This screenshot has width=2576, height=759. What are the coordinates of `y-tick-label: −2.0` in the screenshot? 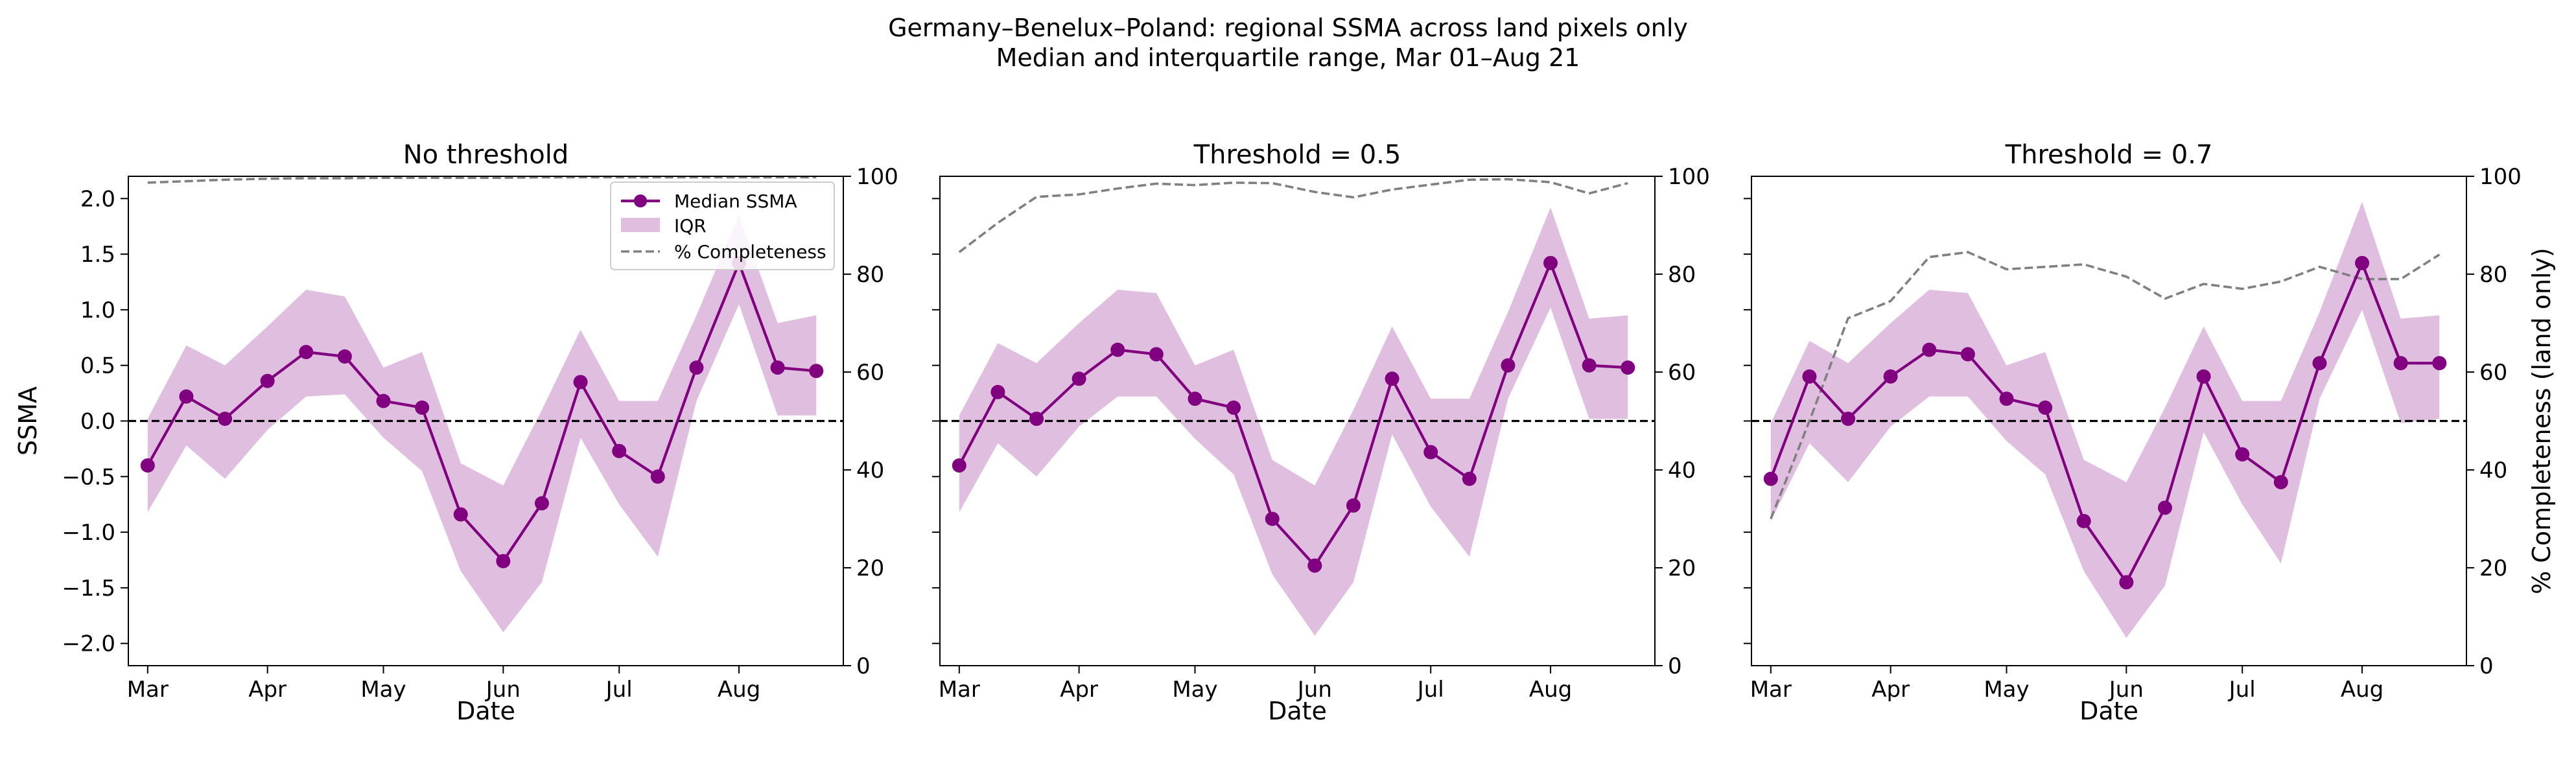 It's located at (88, 644).